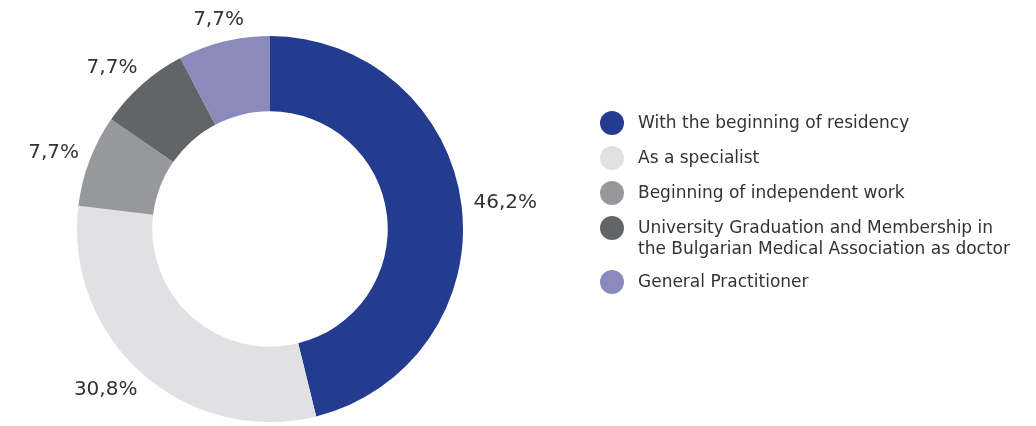  What do you see at coordinates (723, 281) in the screenshot?
I see `legend-label: General Practitioner` at bounding box center [723, 281].